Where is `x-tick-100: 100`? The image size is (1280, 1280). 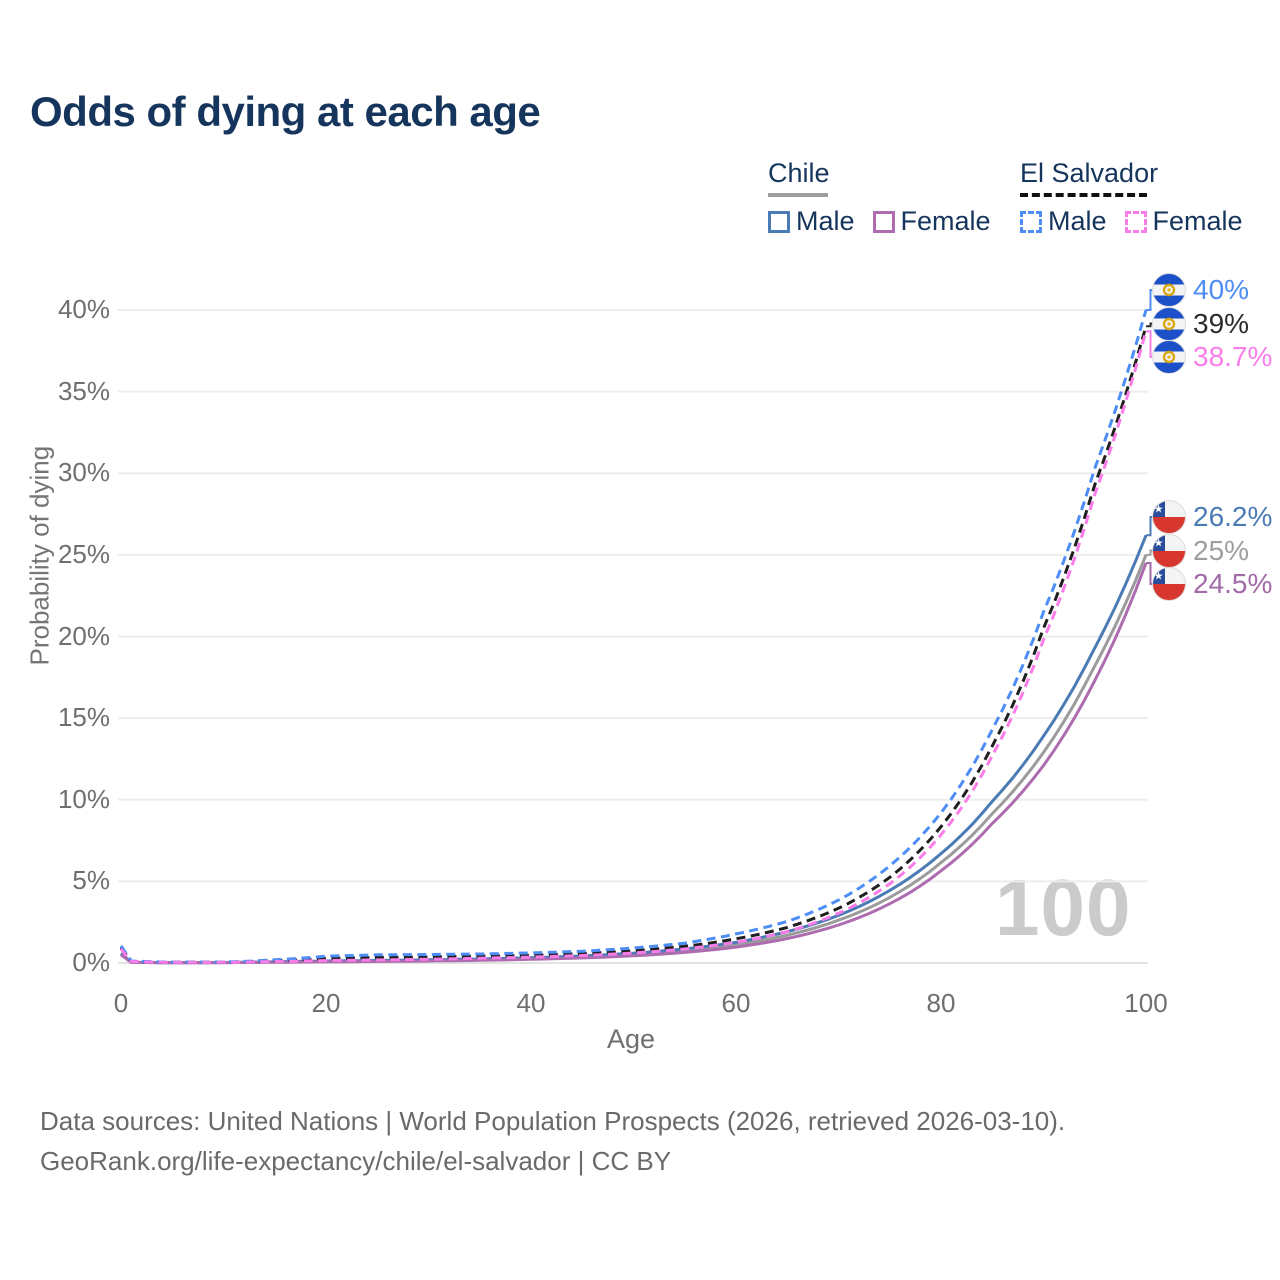
x-tick-100: 100 is located at coordinates (1146, 1003).